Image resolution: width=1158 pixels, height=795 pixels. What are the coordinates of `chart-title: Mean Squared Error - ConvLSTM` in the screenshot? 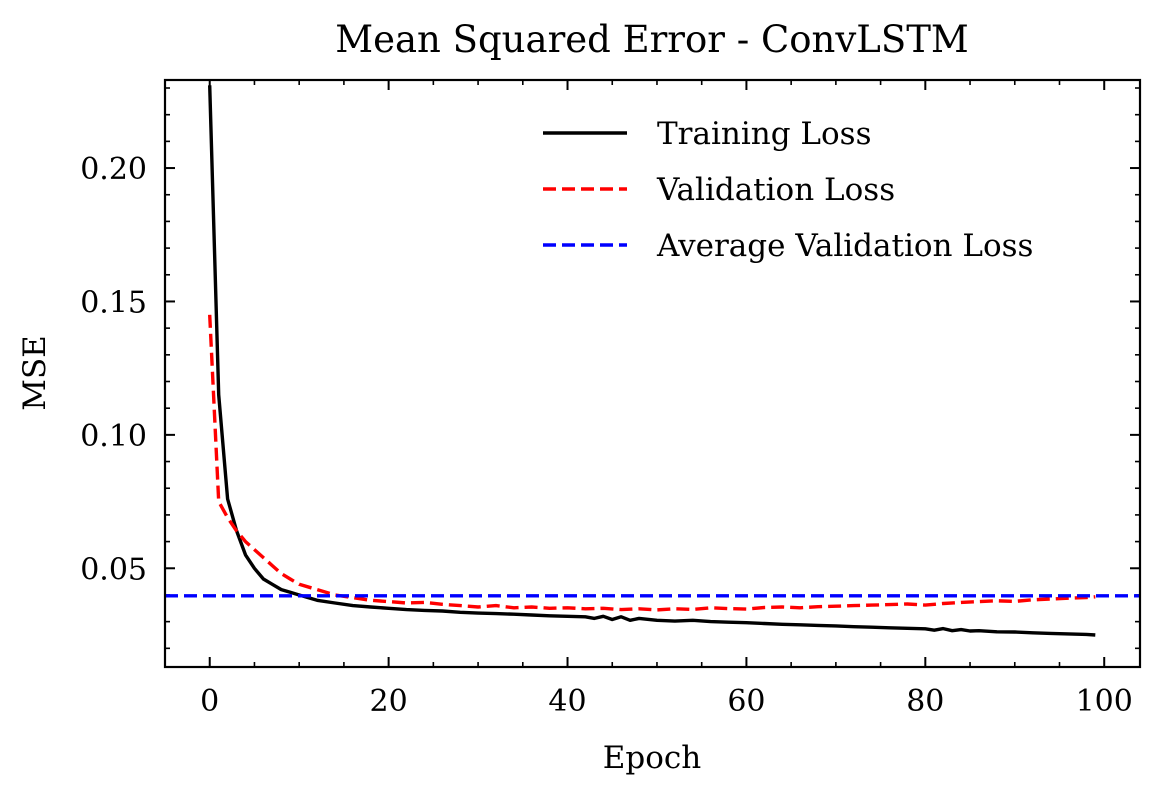 It's located at (652, 39).